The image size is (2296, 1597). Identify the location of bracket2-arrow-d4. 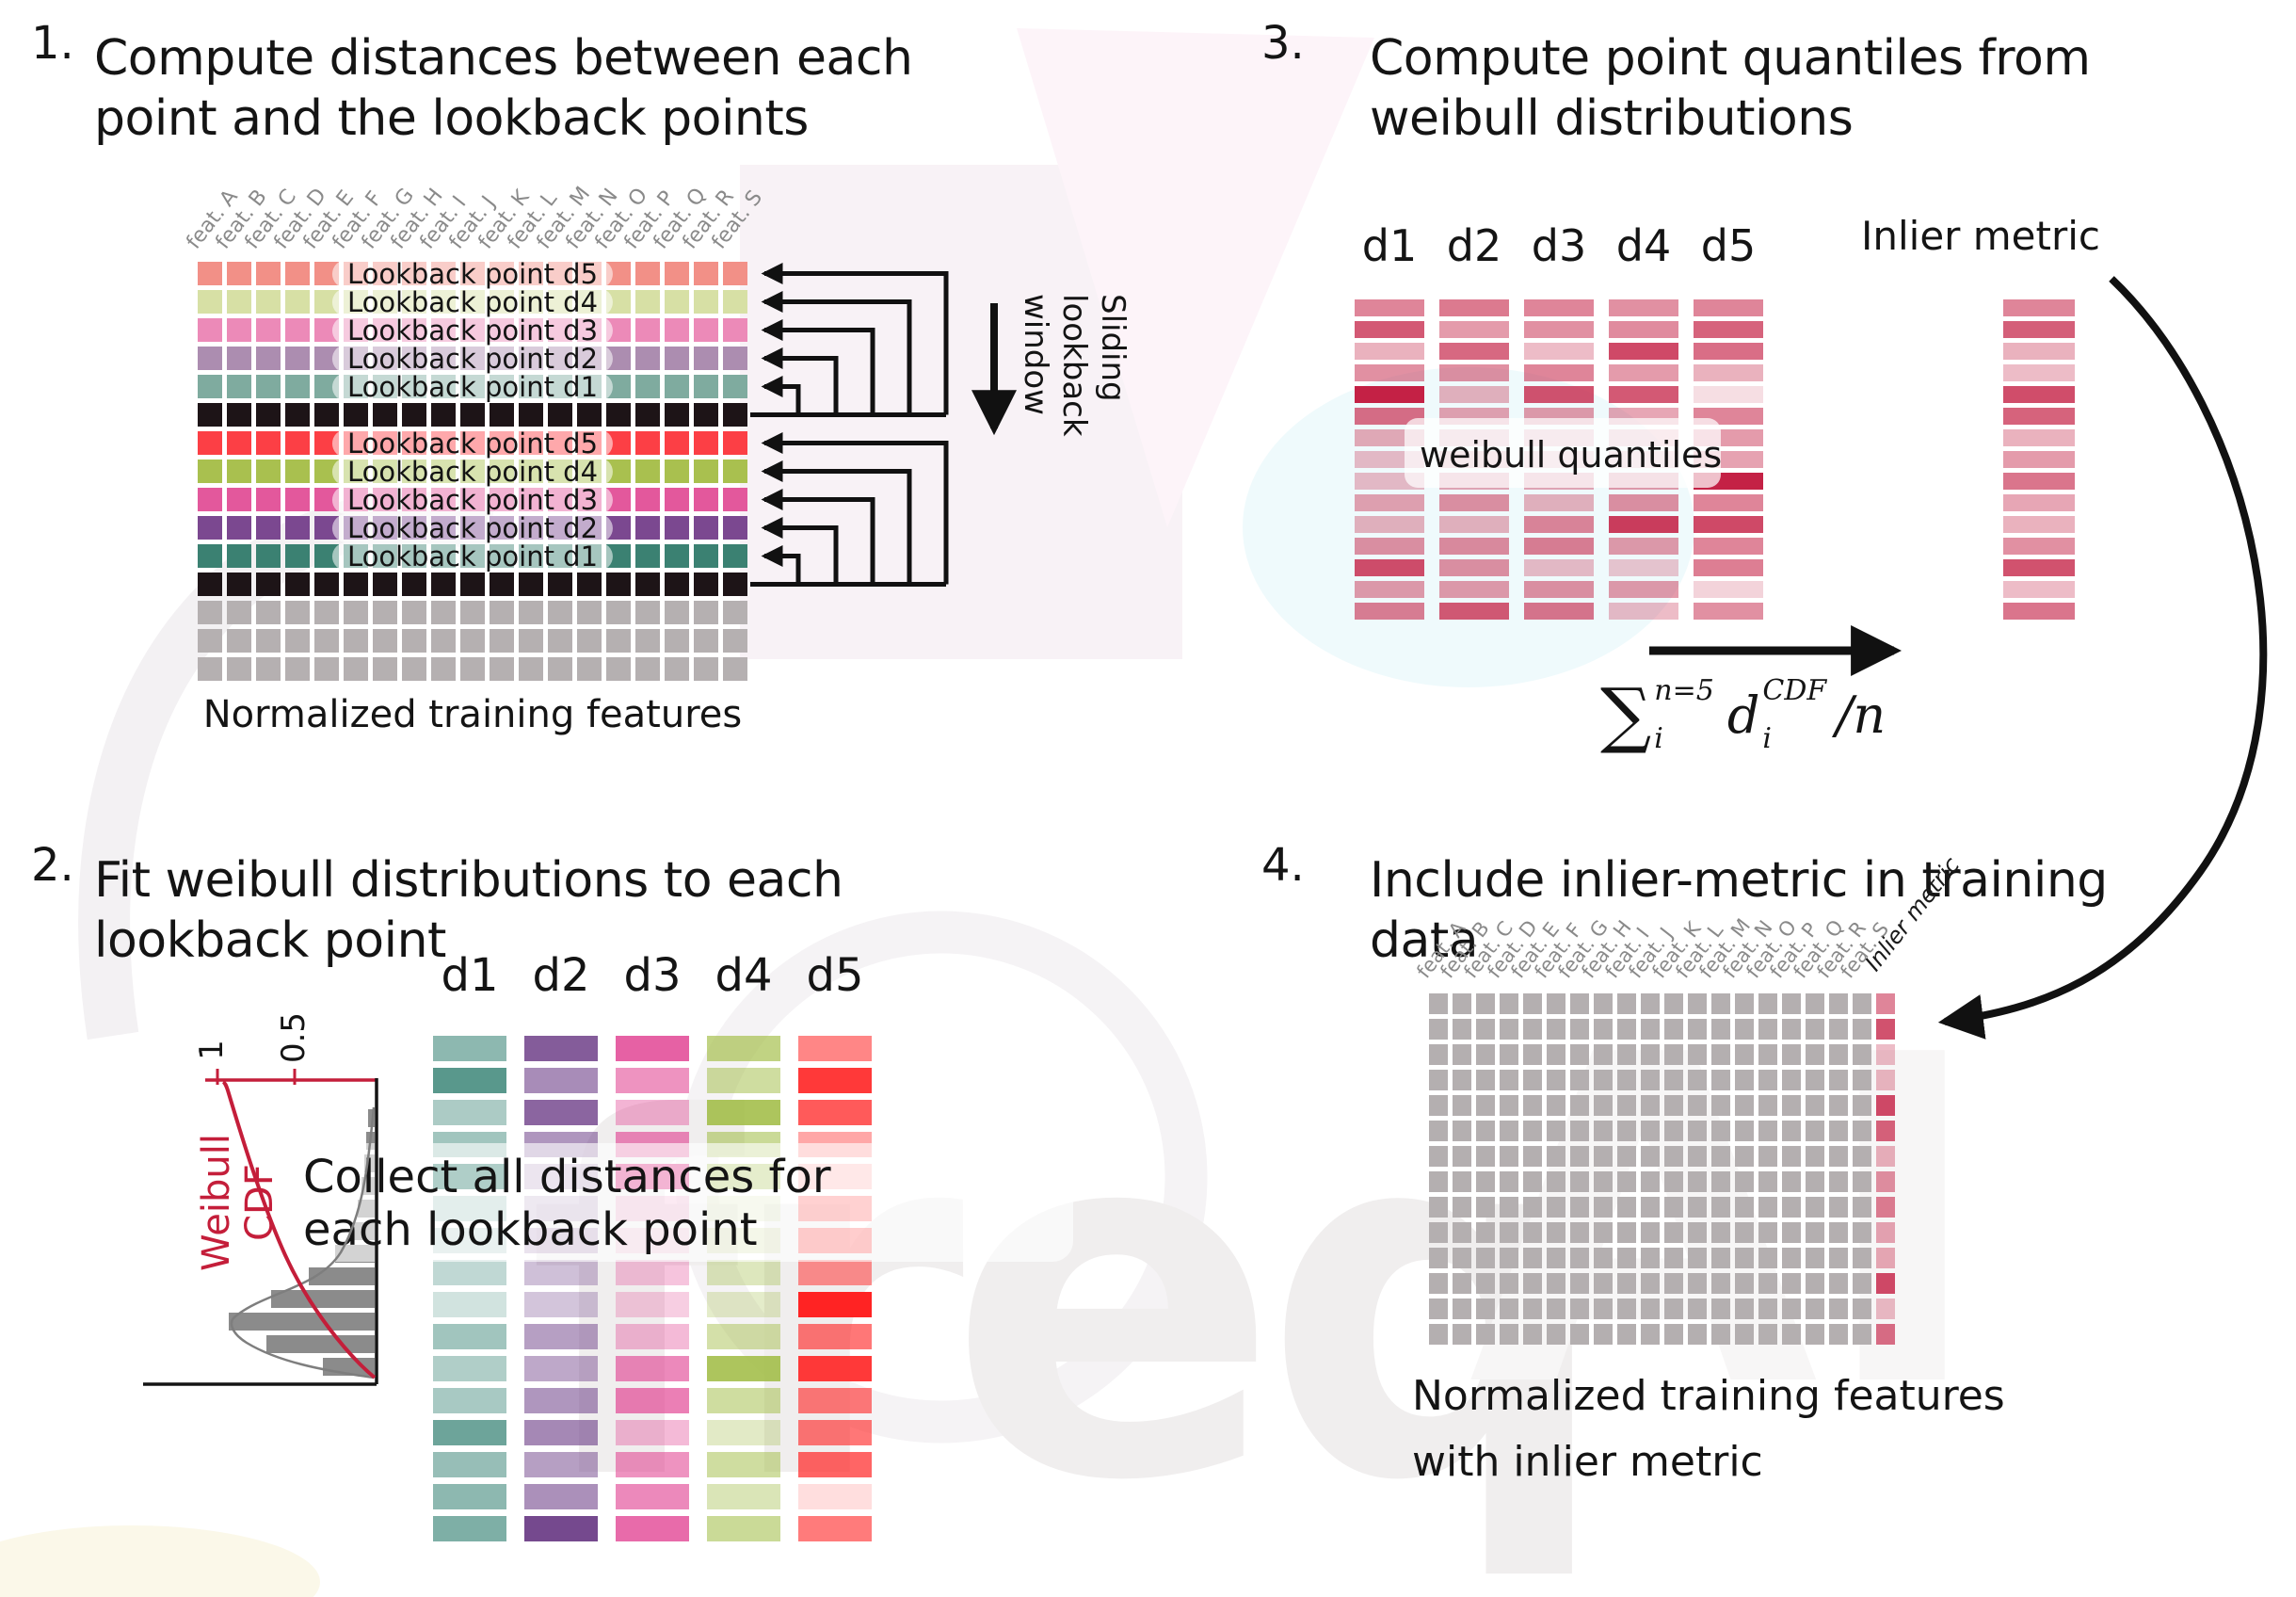
(837, 522).